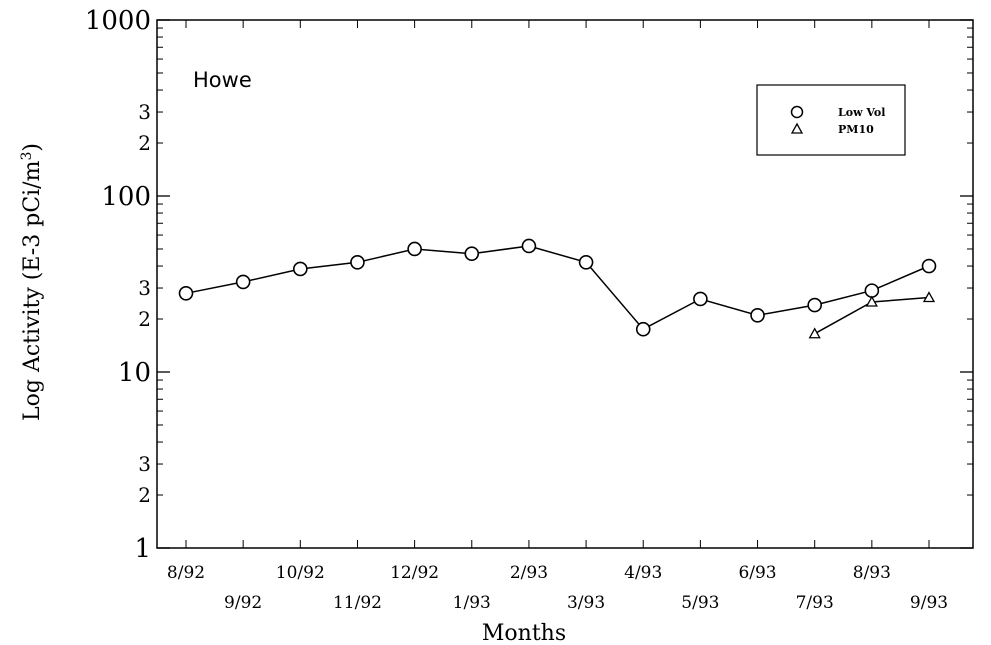 The height and width of the screenshot is (645, 991). What do you see at coordinates (118, 21) in the screenshot?
I see `y-tick-label-1000: 1000` at bounding box center [118, 21].